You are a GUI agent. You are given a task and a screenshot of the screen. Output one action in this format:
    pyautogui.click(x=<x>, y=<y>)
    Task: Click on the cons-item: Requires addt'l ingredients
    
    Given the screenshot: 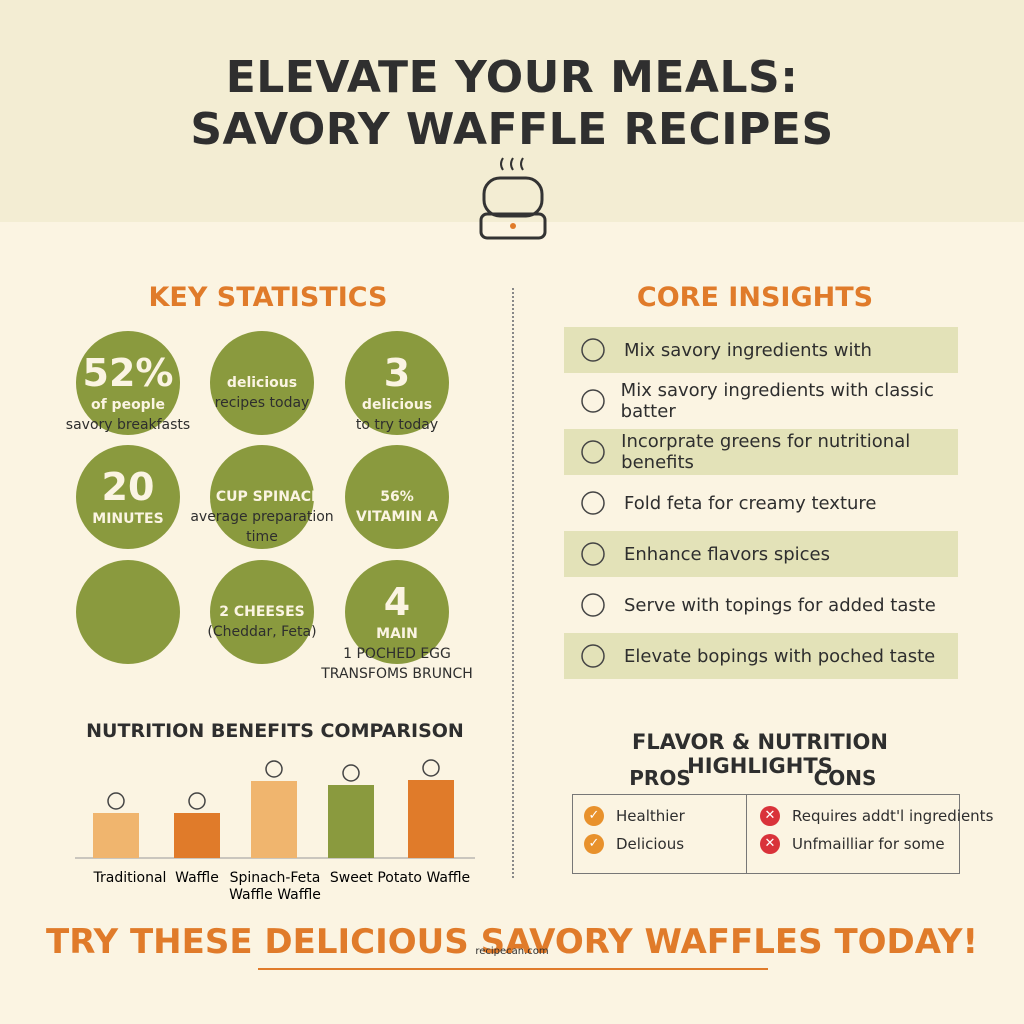 What is the action you would take?
    pyautogui.click(x=893, y=816)
    